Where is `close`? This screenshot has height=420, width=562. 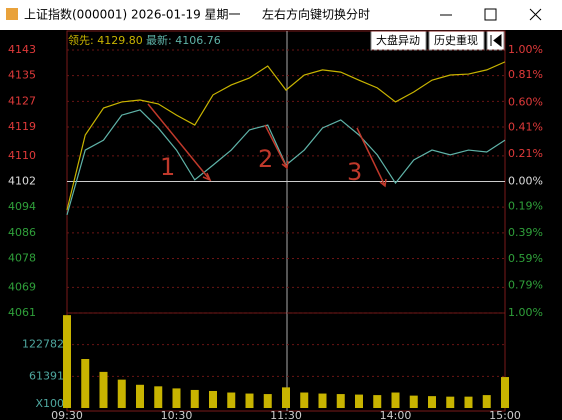
close is located at coordinates (535, 14).